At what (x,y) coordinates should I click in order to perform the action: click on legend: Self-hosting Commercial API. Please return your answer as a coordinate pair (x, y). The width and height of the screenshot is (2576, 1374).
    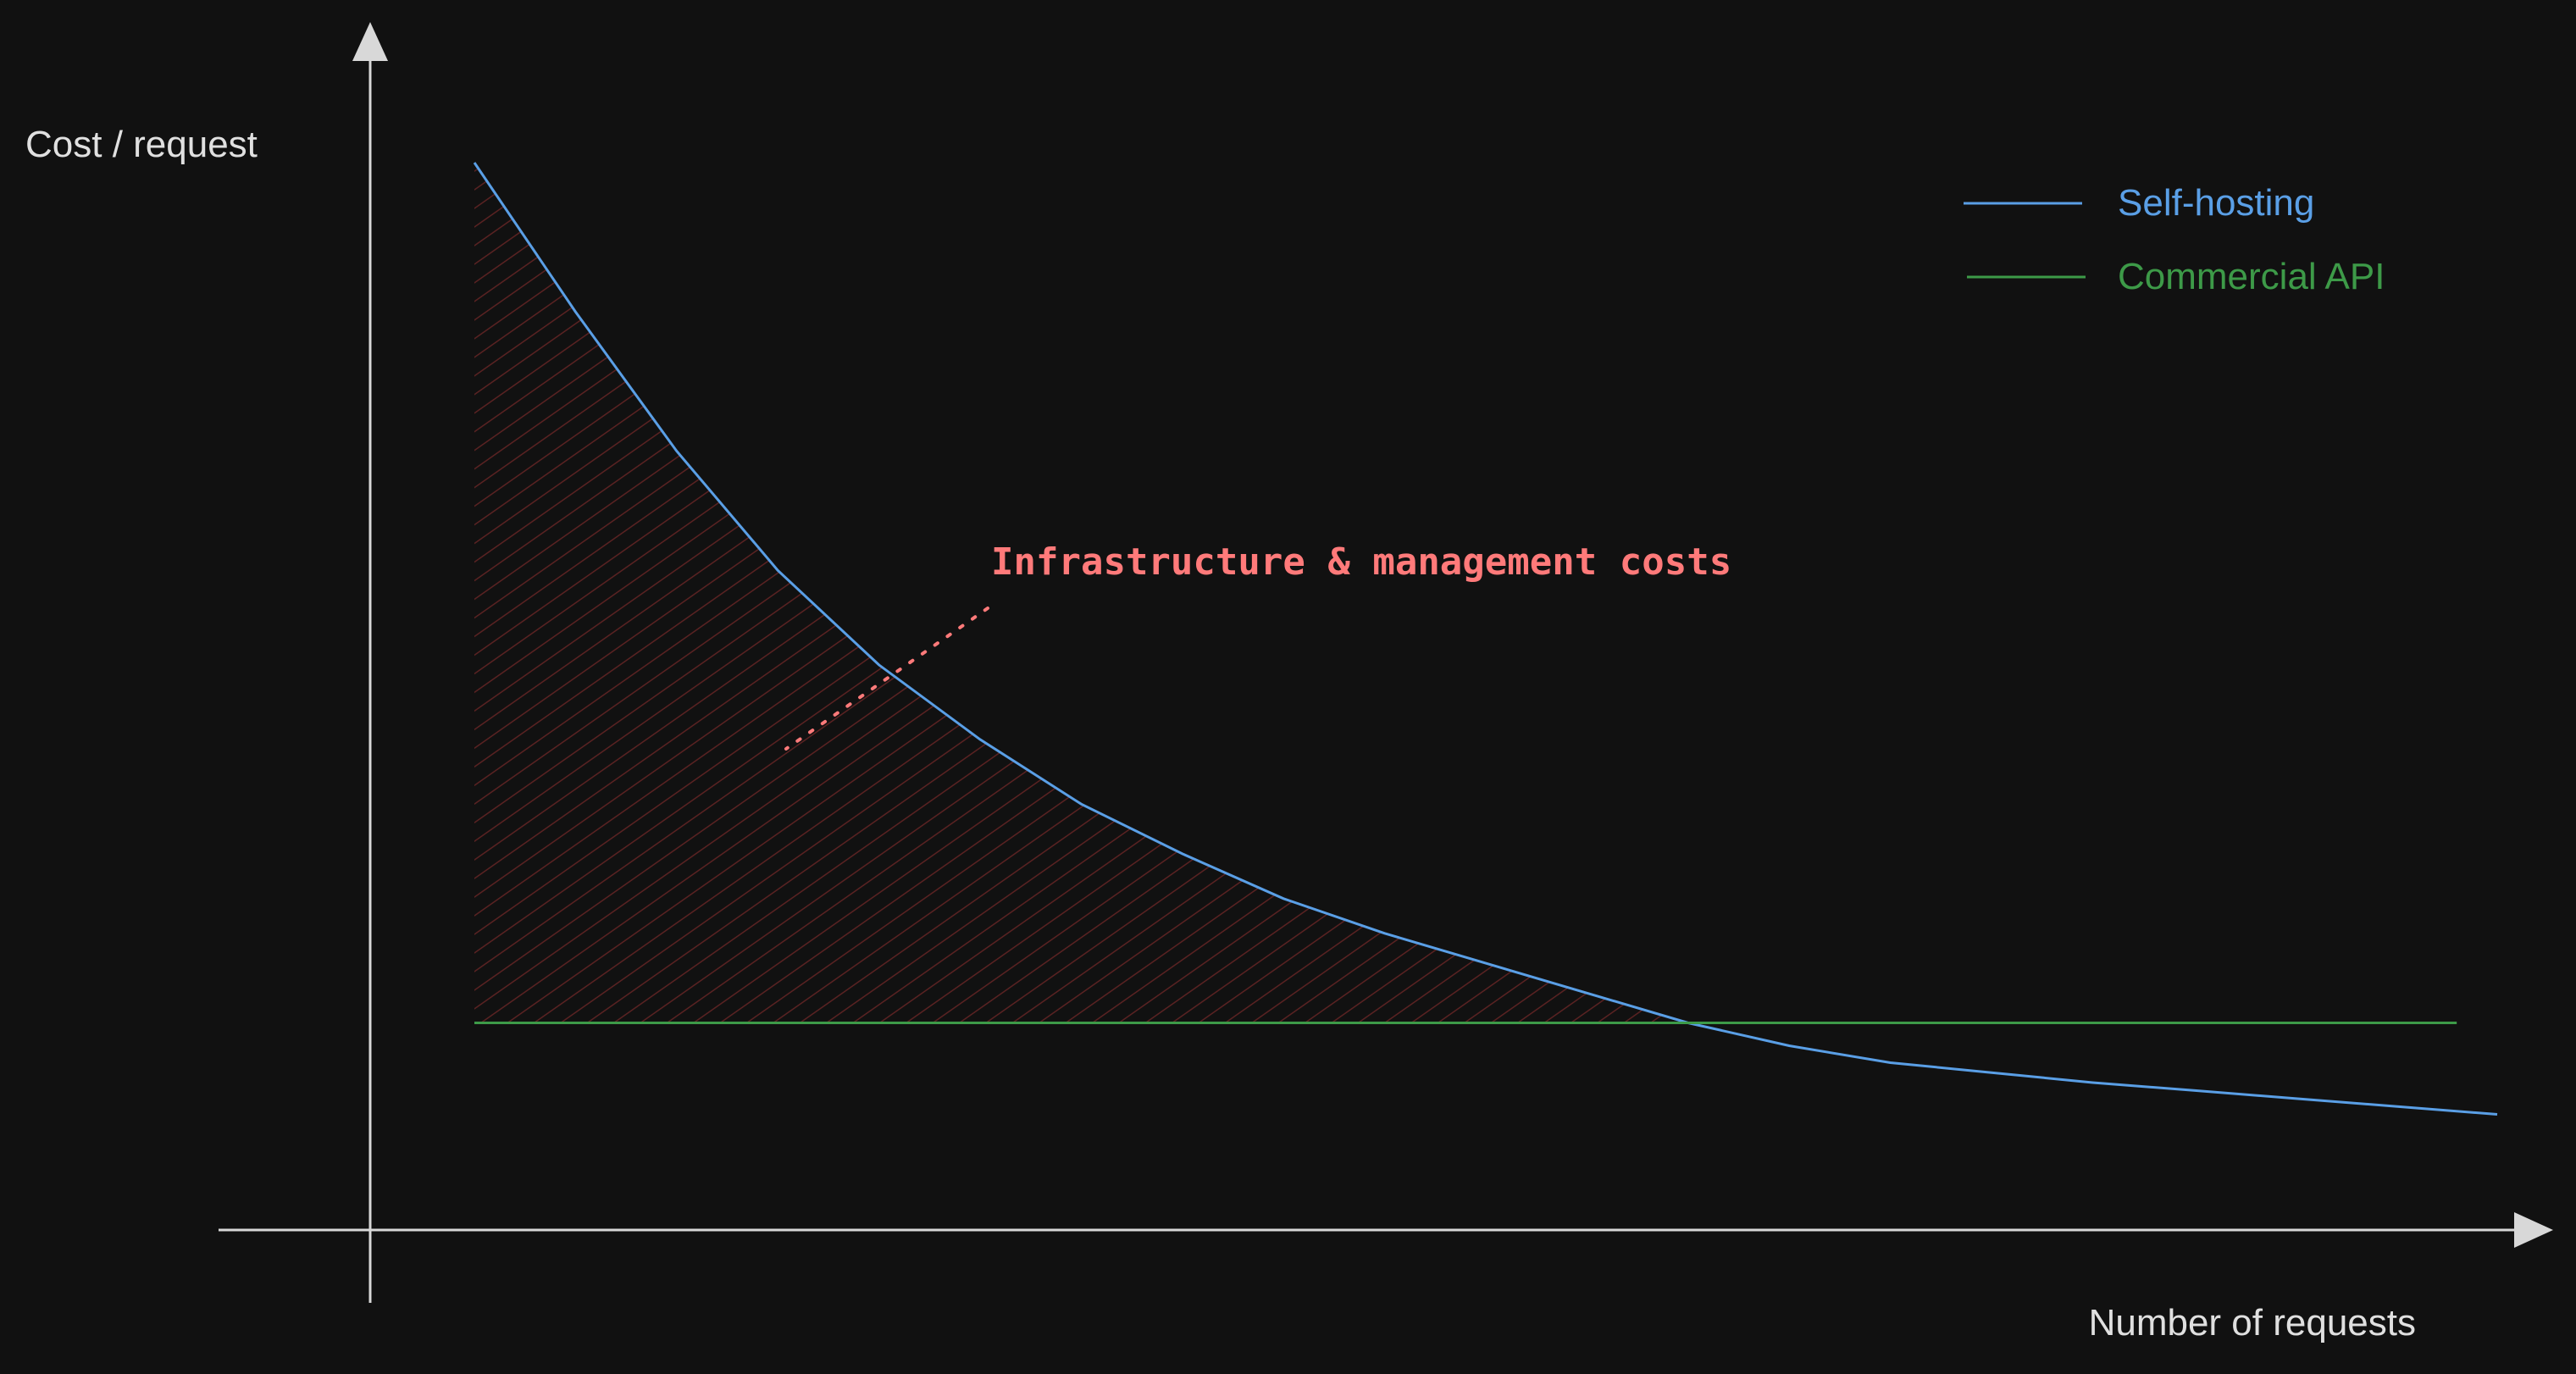
    Looking at the image, I should click on (2174, 239).